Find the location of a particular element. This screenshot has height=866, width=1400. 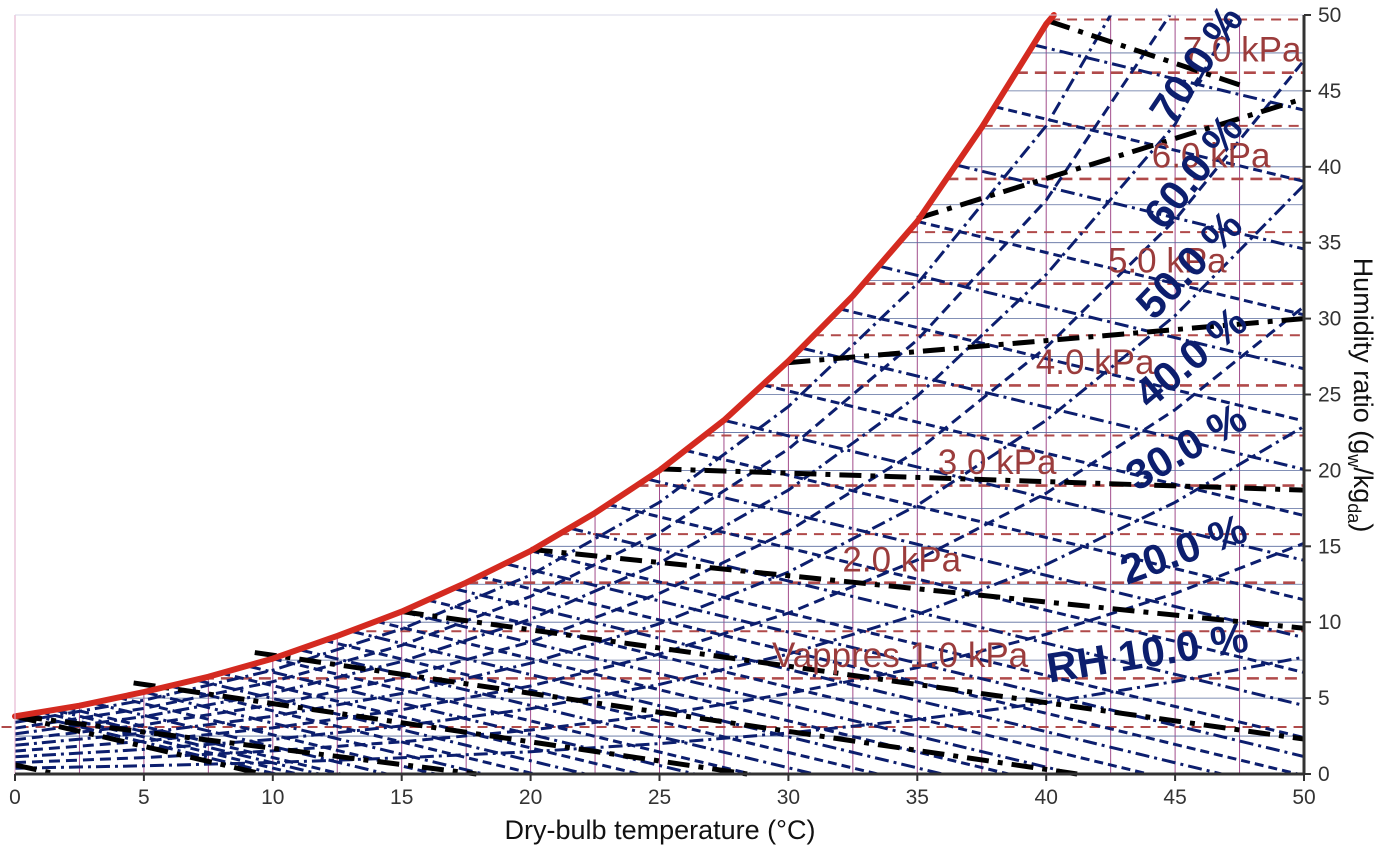

vapour-pressure-label: 2.0 kPa is located at coordinates (901, 559).